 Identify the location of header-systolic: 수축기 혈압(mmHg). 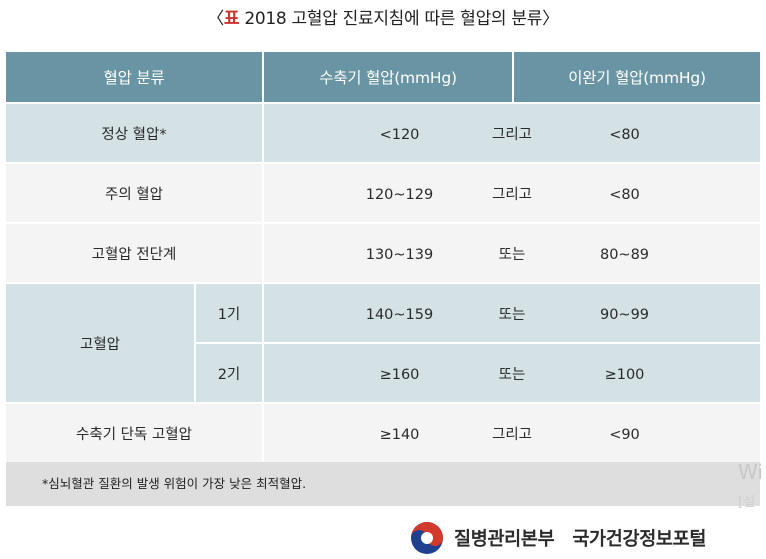
(388, 77).